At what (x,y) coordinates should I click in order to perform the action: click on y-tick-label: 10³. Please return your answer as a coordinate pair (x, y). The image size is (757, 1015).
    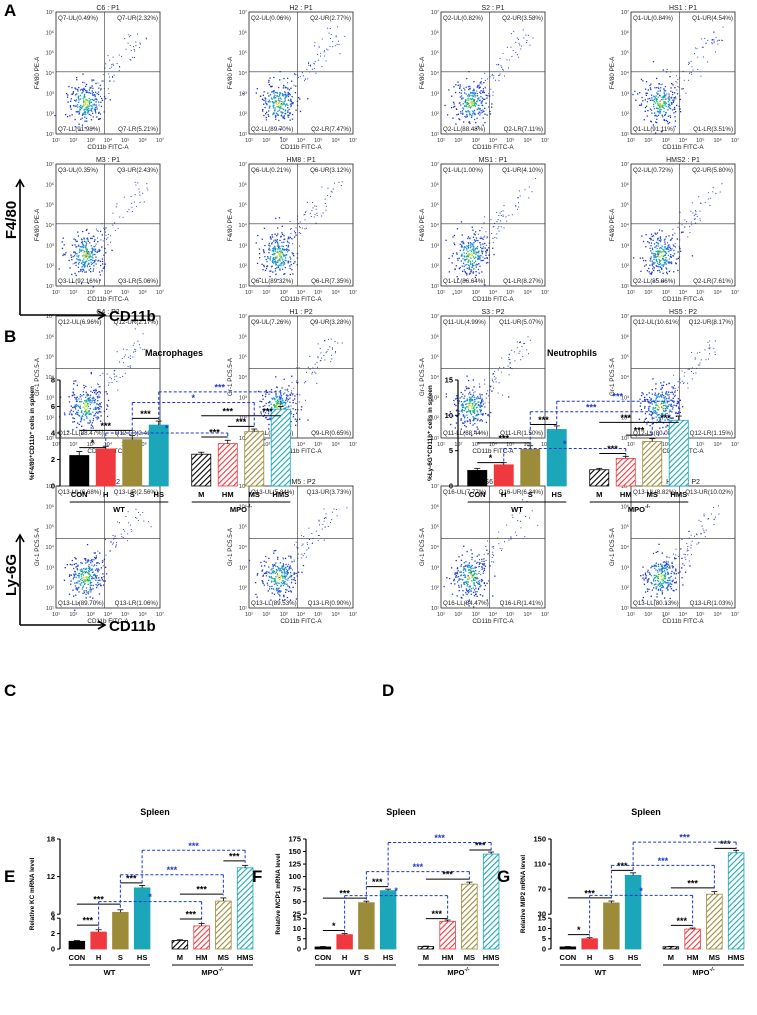
    Looking at the image, I should click on (243, 94).